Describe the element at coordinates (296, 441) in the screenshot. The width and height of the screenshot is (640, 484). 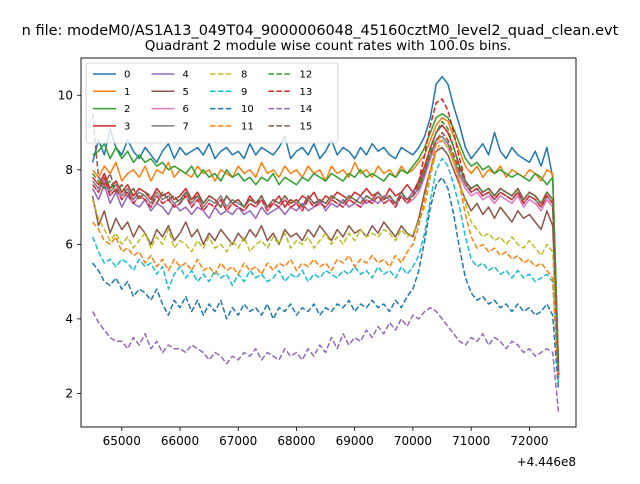
I see `x-tick-label: 68000` at that location.